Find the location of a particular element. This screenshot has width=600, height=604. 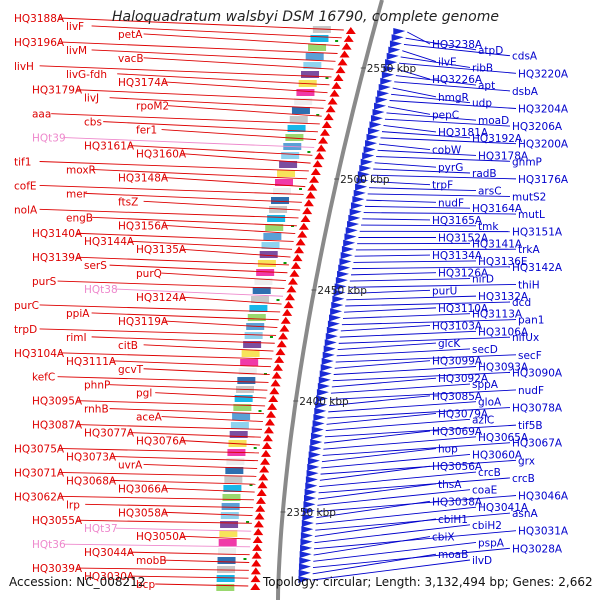

right-gene-label: nirD is located at coordinates (483, 280).